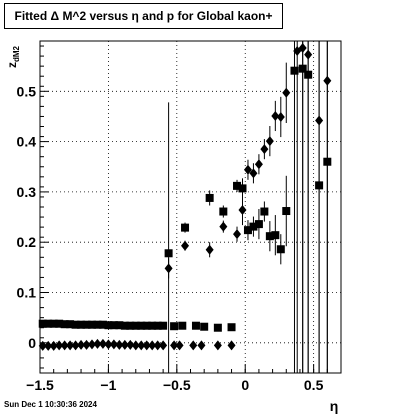 Image resolution: width=400 pixels, height=414 pixels. What do you see at coordinates (12, 65) in the screenshot?
I see `y-label-main: z` at bounding box center [12, 65].